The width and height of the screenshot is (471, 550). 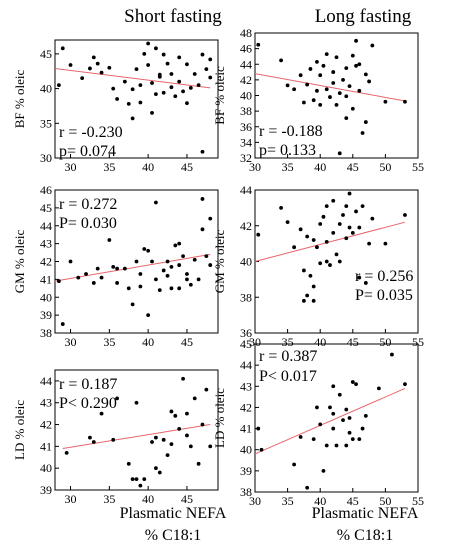 I want to click on y-tick-label: 43, so click(x=46, y=244).